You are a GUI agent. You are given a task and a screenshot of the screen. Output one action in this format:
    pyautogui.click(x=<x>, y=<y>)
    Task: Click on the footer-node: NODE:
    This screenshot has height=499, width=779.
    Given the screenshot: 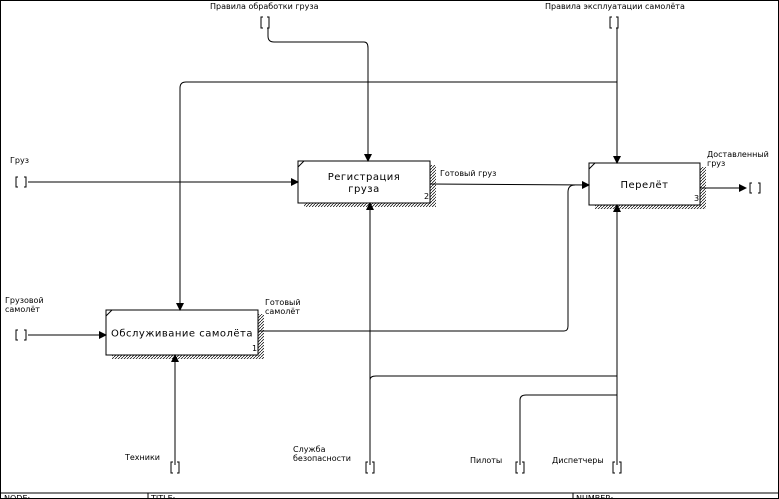 What is the action you would take?
    pyautogui.click(x=17, y=496)
    